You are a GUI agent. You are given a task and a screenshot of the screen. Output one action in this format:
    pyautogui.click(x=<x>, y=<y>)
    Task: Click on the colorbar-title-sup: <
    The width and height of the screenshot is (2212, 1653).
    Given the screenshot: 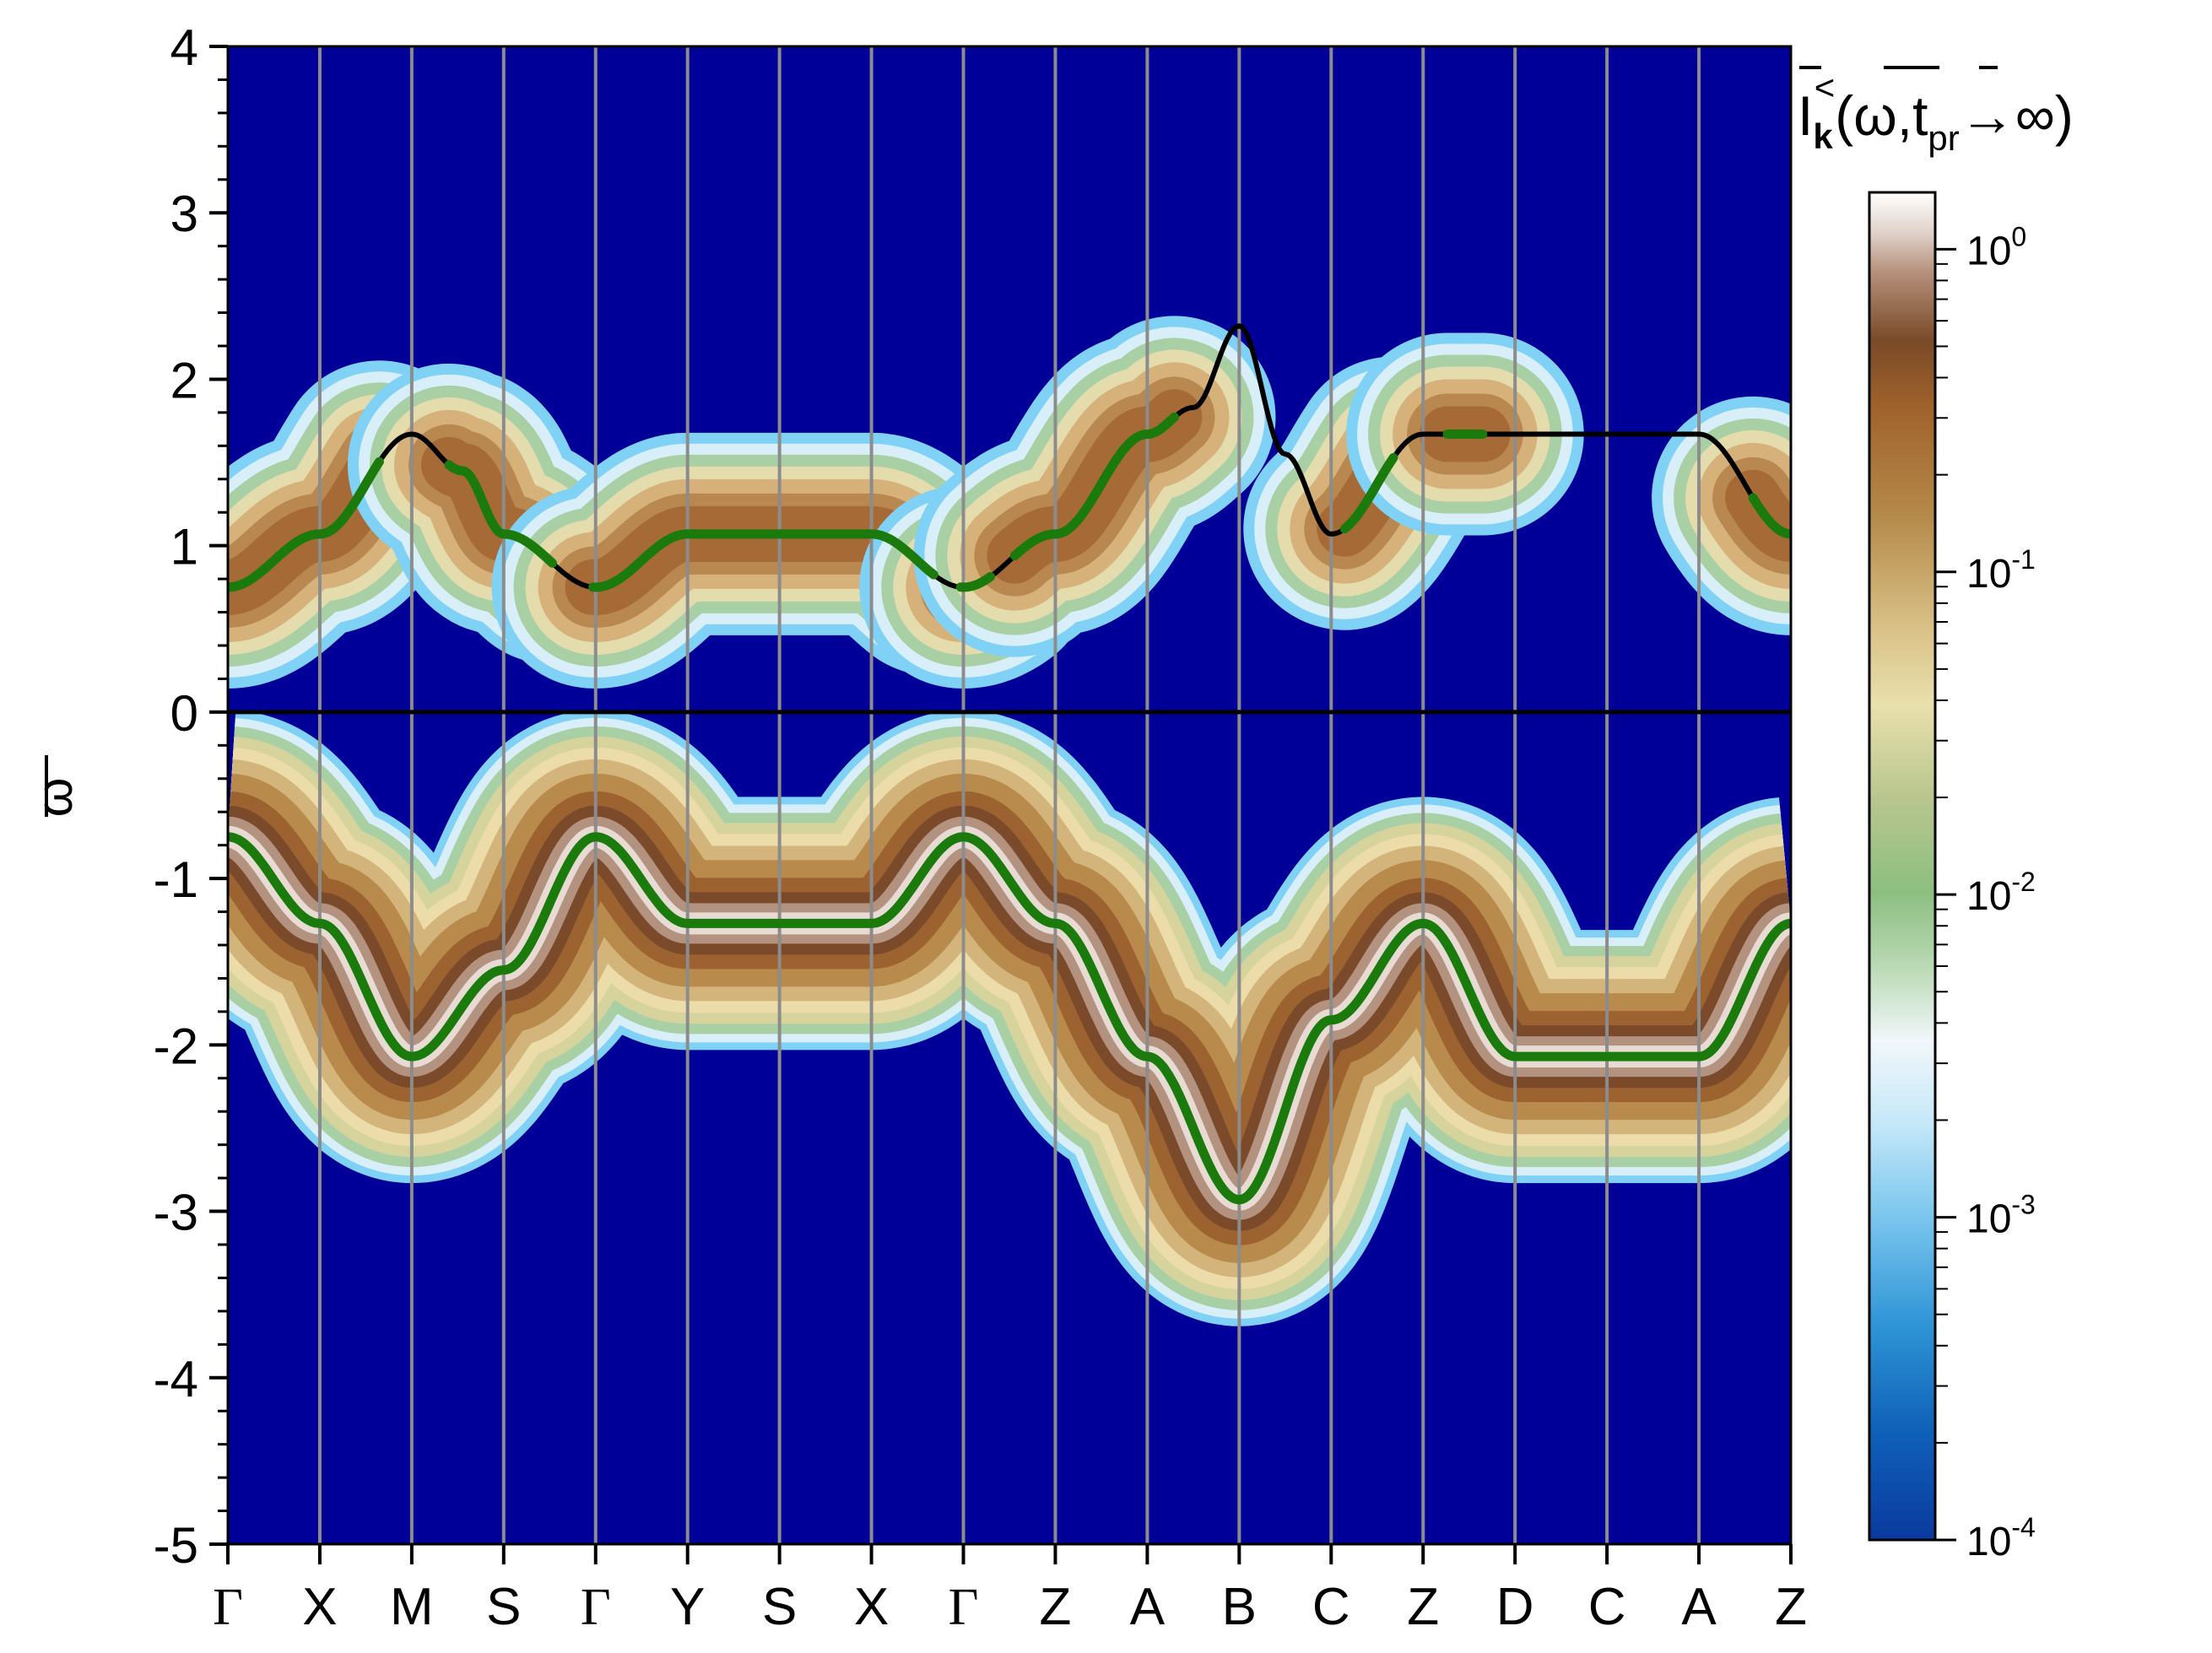 What is the action you would take?
    pyautogui.click(x=1825, y=87)
    